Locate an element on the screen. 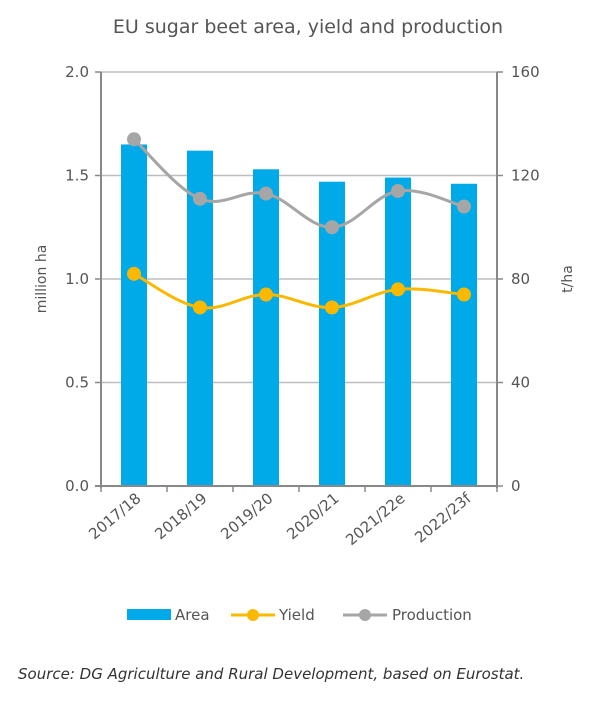  x-tick-label: 2021/22e is located at coordinates (375, 519).